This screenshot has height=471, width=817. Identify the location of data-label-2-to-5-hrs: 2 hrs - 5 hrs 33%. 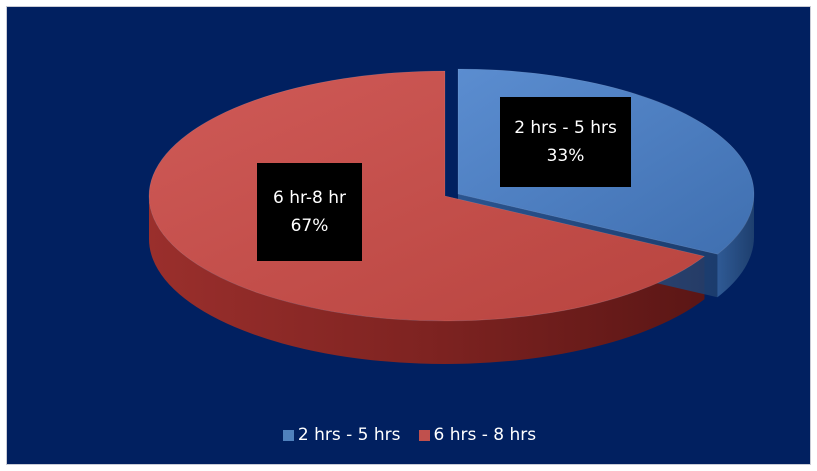
(565, 142).